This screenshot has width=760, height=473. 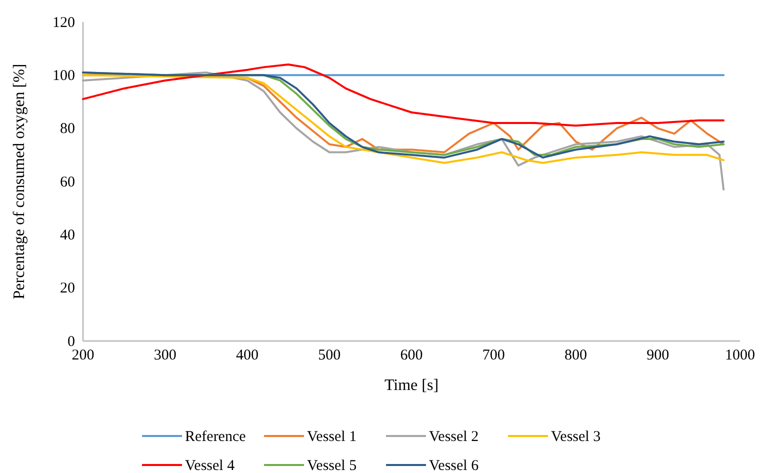 I want to click on x-axis-title: Time [s], so click(x=411, y=385).